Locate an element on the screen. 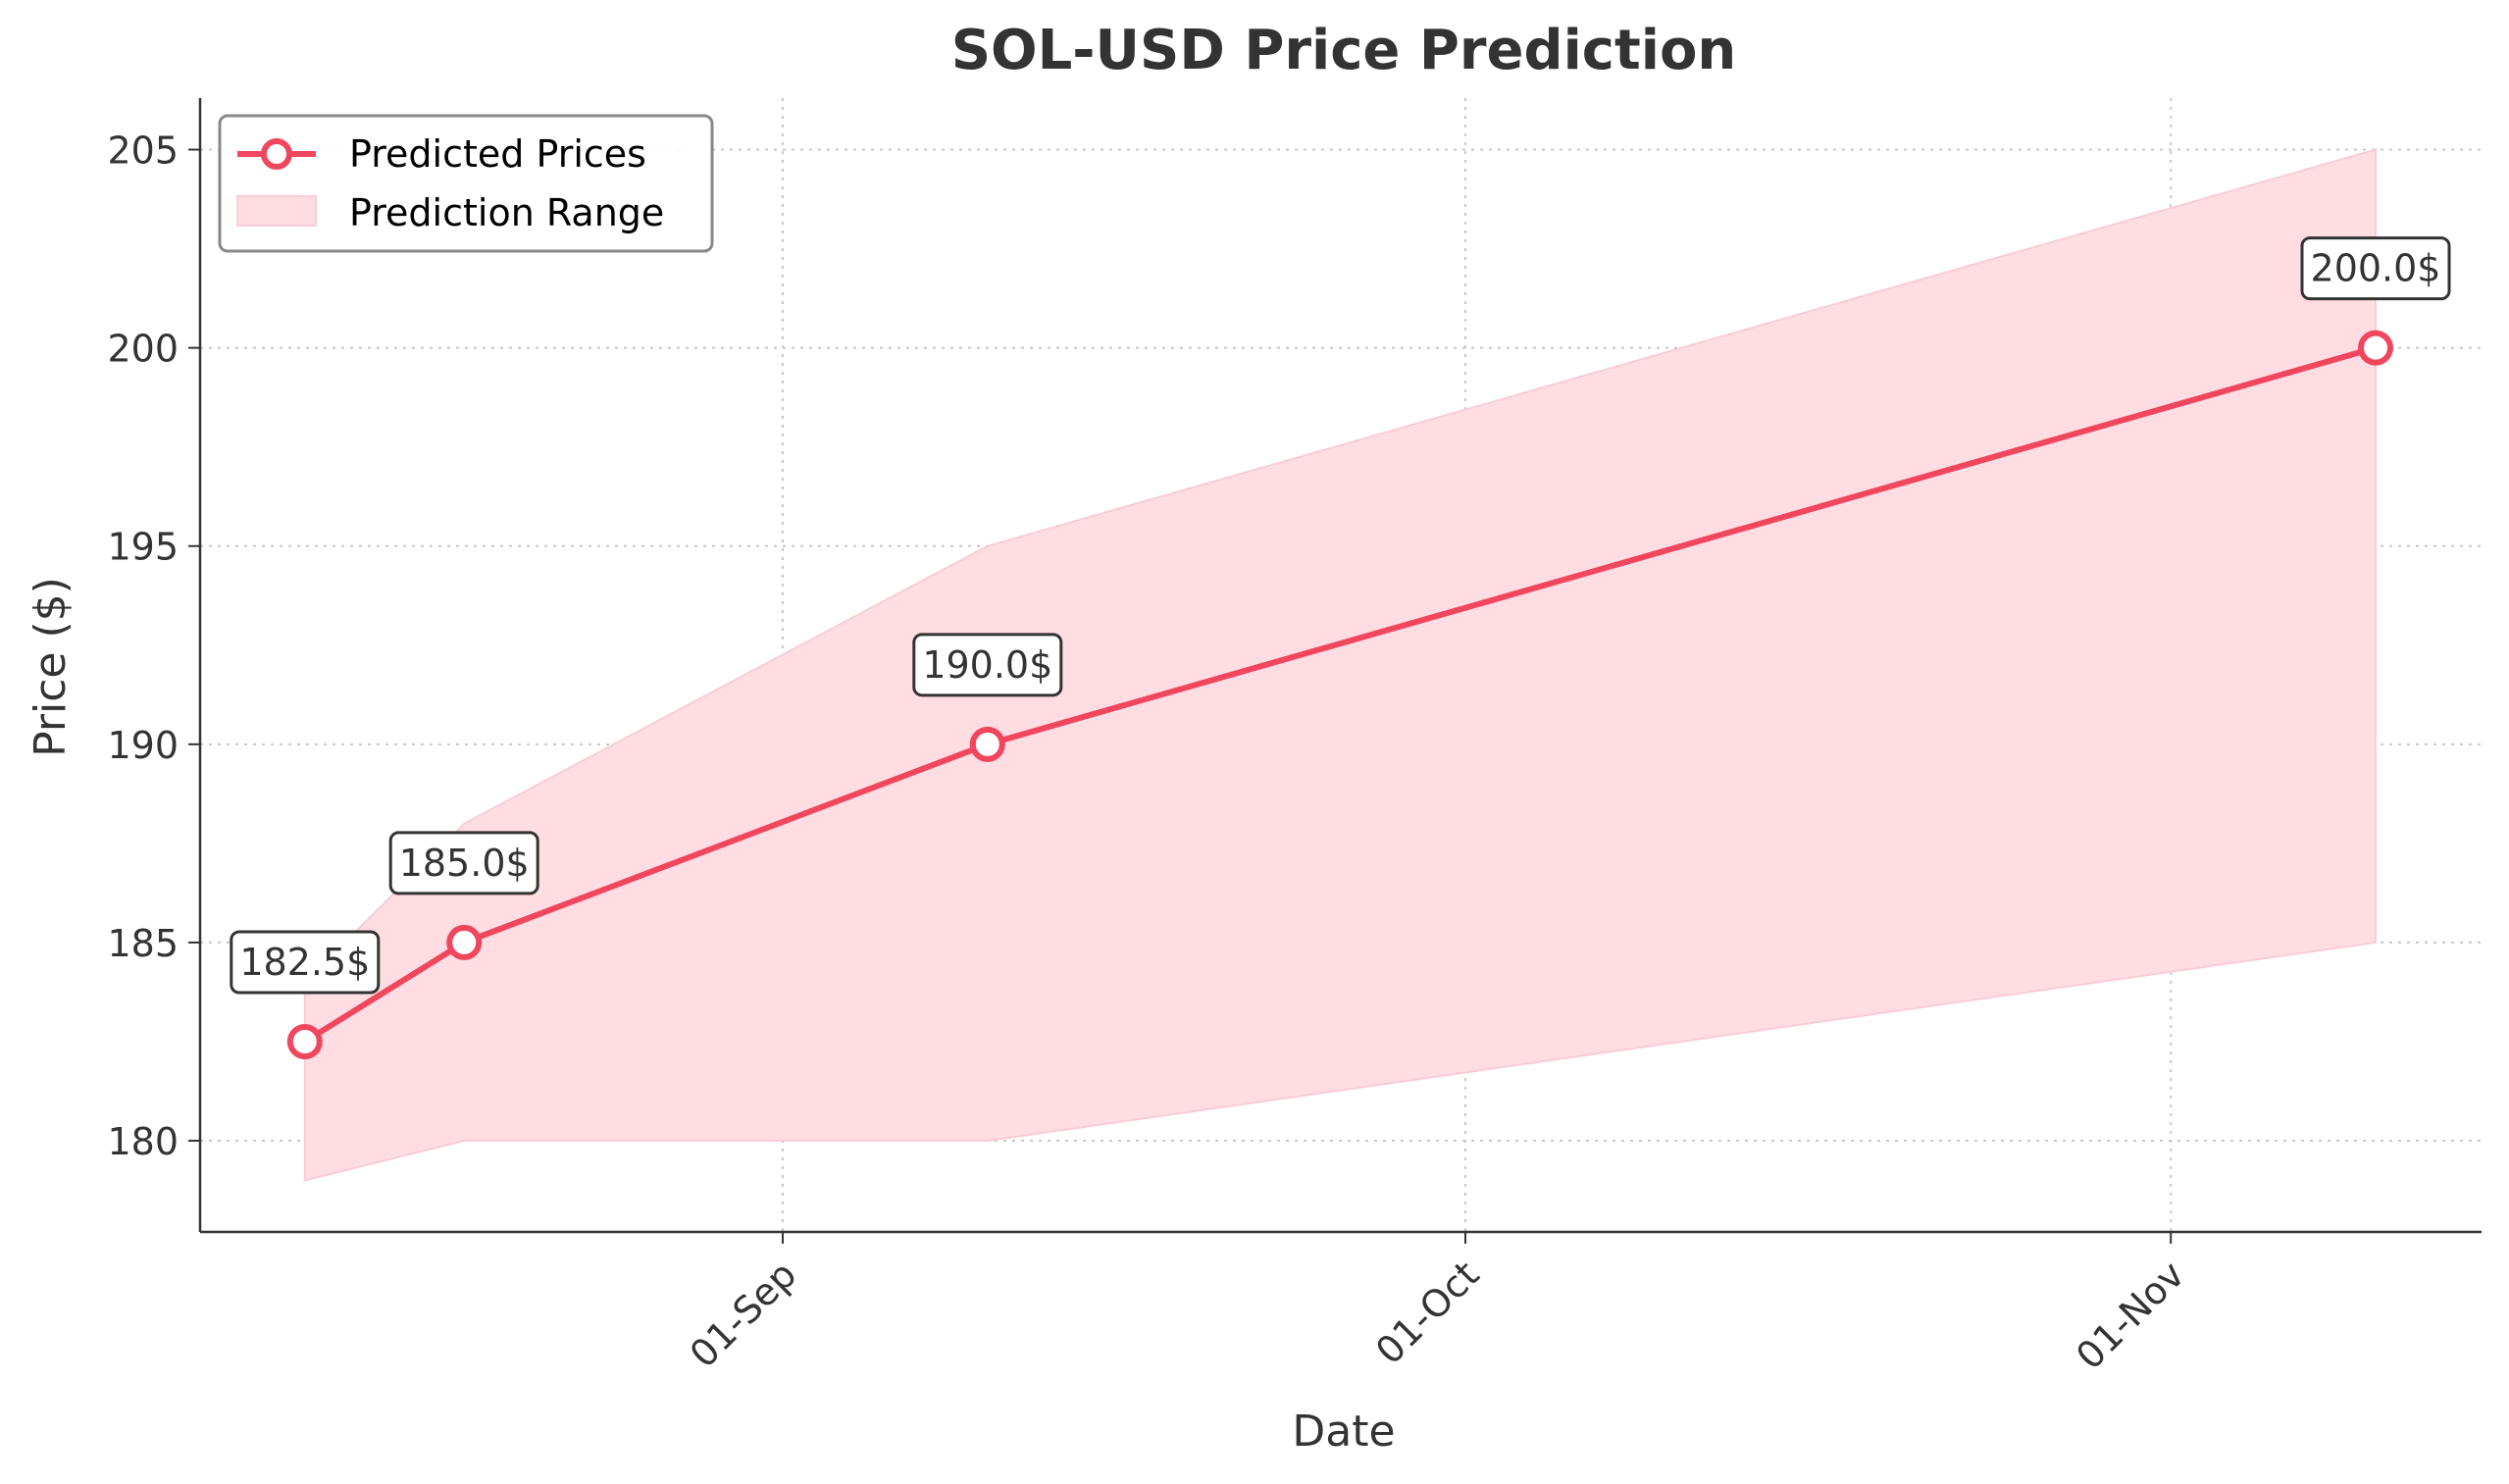  data-label-text: 185.0$ is located at coordinates (464, 863).